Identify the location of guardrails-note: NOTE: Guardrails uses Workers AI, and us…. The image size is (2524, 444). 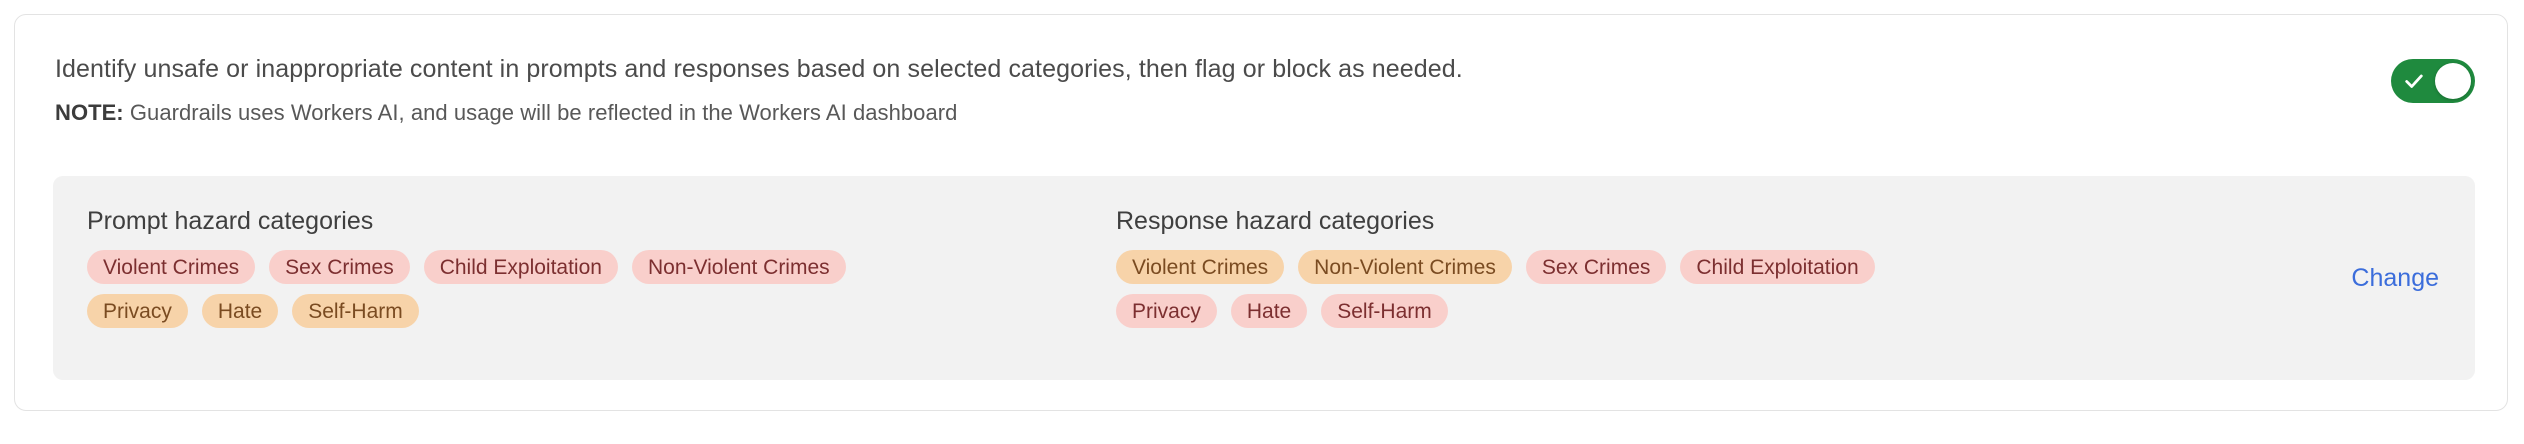
(506, 113).